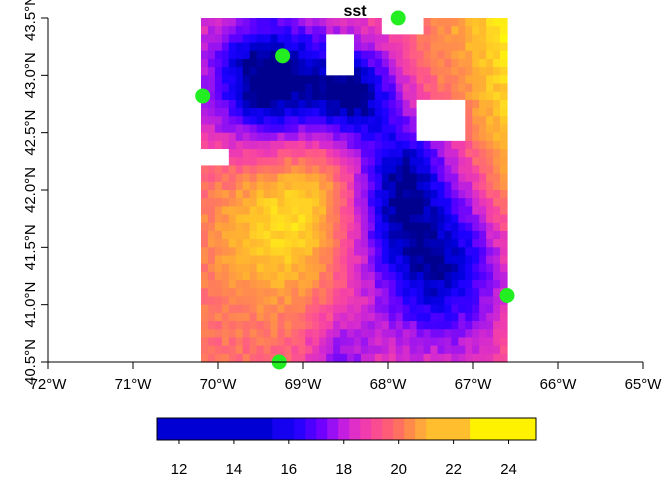 The width and height of the screenshot is (672, 480). What do you see at coordinates (179, 469) in the screenshot?
I see `legend-tick-label: 12` at bounding box center [179, 469].